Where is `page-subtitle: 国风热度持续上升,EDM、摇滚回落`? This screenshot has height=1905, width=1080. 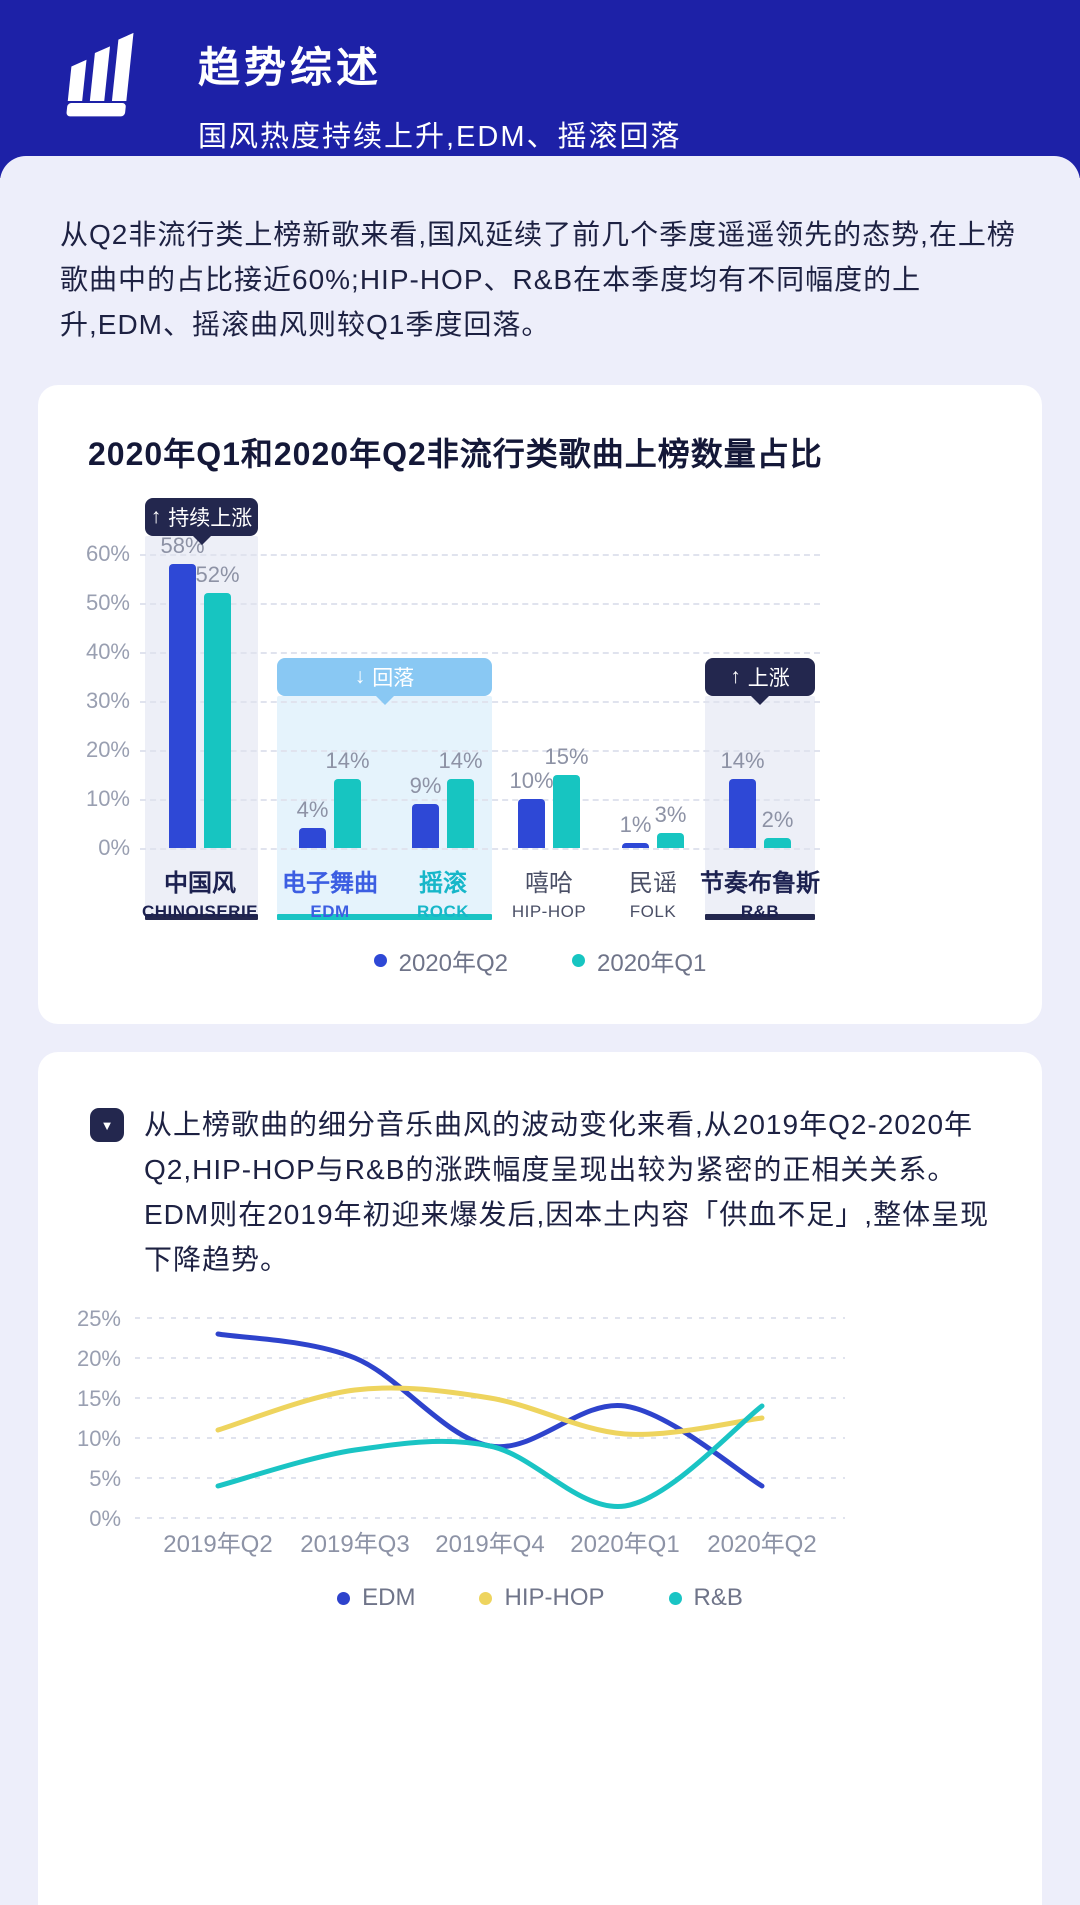 page-subtitle: 国风热度持续上升,EDM、摇滚回落 is located at coordinates (440, 137).